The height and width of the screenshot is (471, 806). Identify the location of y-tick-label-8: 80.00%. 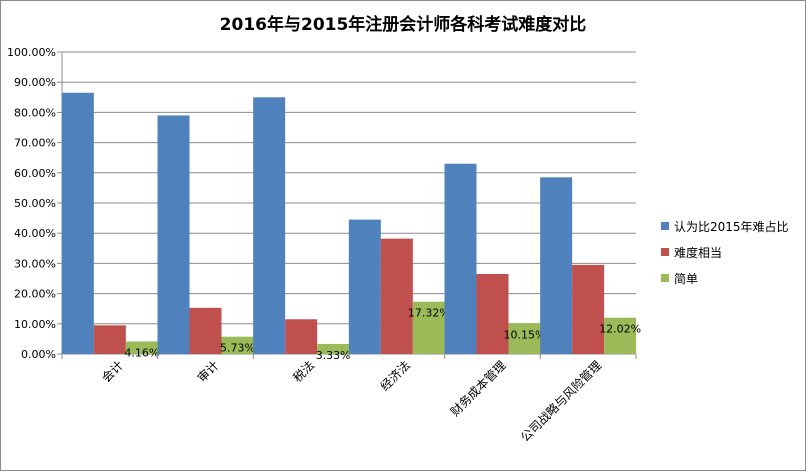
(35, 112).